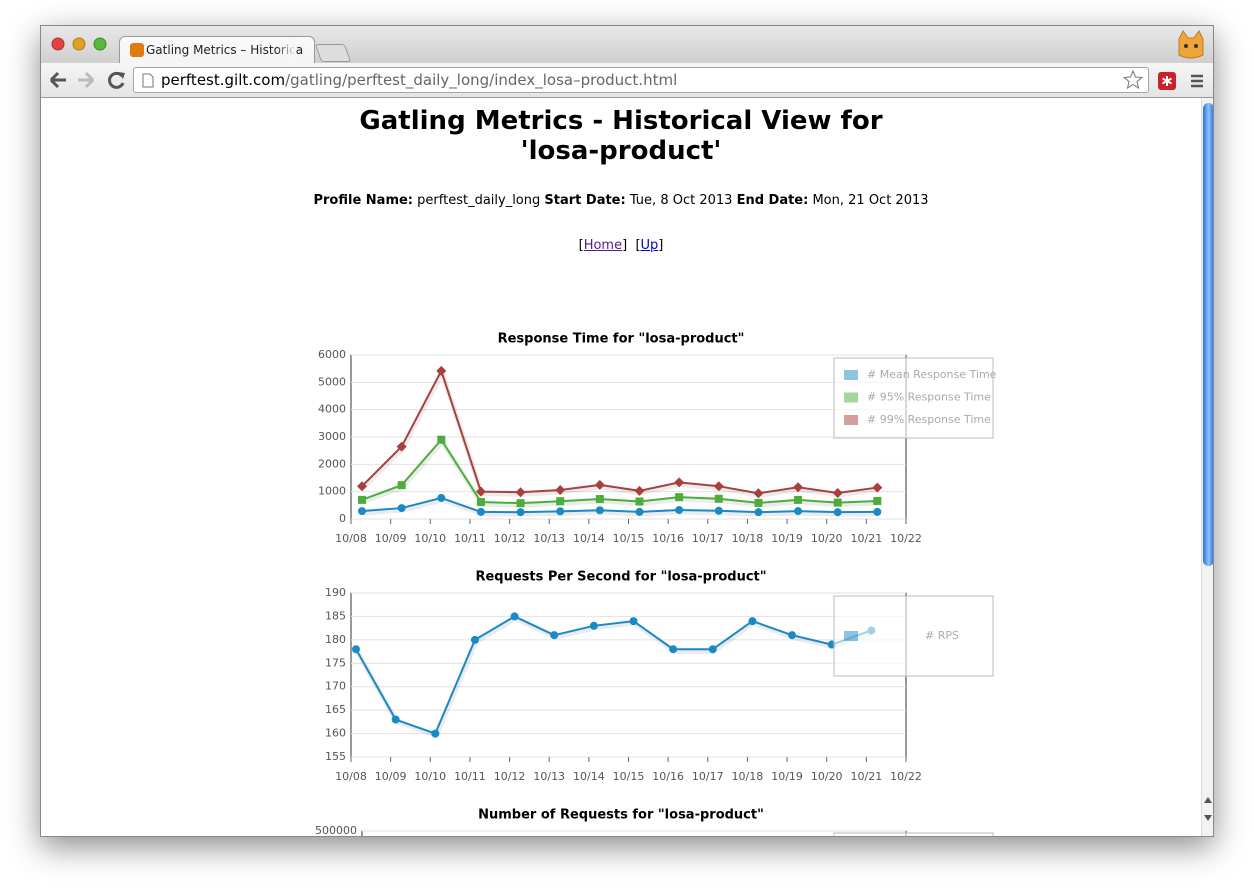 Image resolution: width=1254 pixels, height=892 pixels. What do you see at coordinates (100, 44) in the screenshot?
I see `zoom-button` at bounding box center [100, 44].